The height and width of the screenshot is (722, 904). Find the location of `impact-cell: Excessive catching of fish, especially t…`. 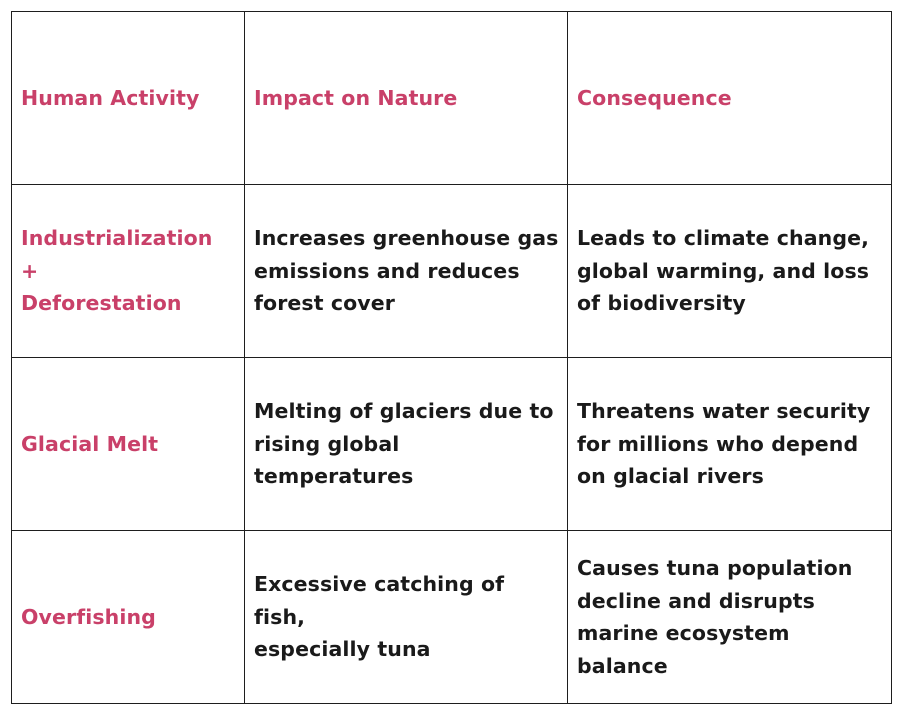

impact-cell: Excessive catching of fish, especially t… is located at coordinates (406, 617).